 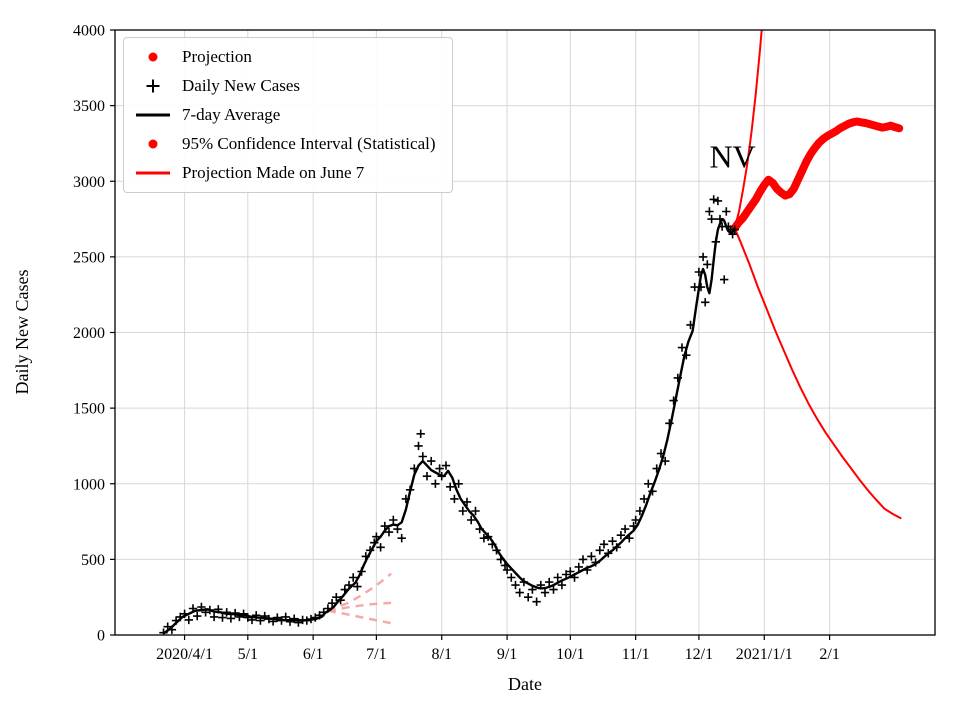 I want to click on legend-item-4: 95% Confidence Interval (Statistical), so click(x=286, y=144).